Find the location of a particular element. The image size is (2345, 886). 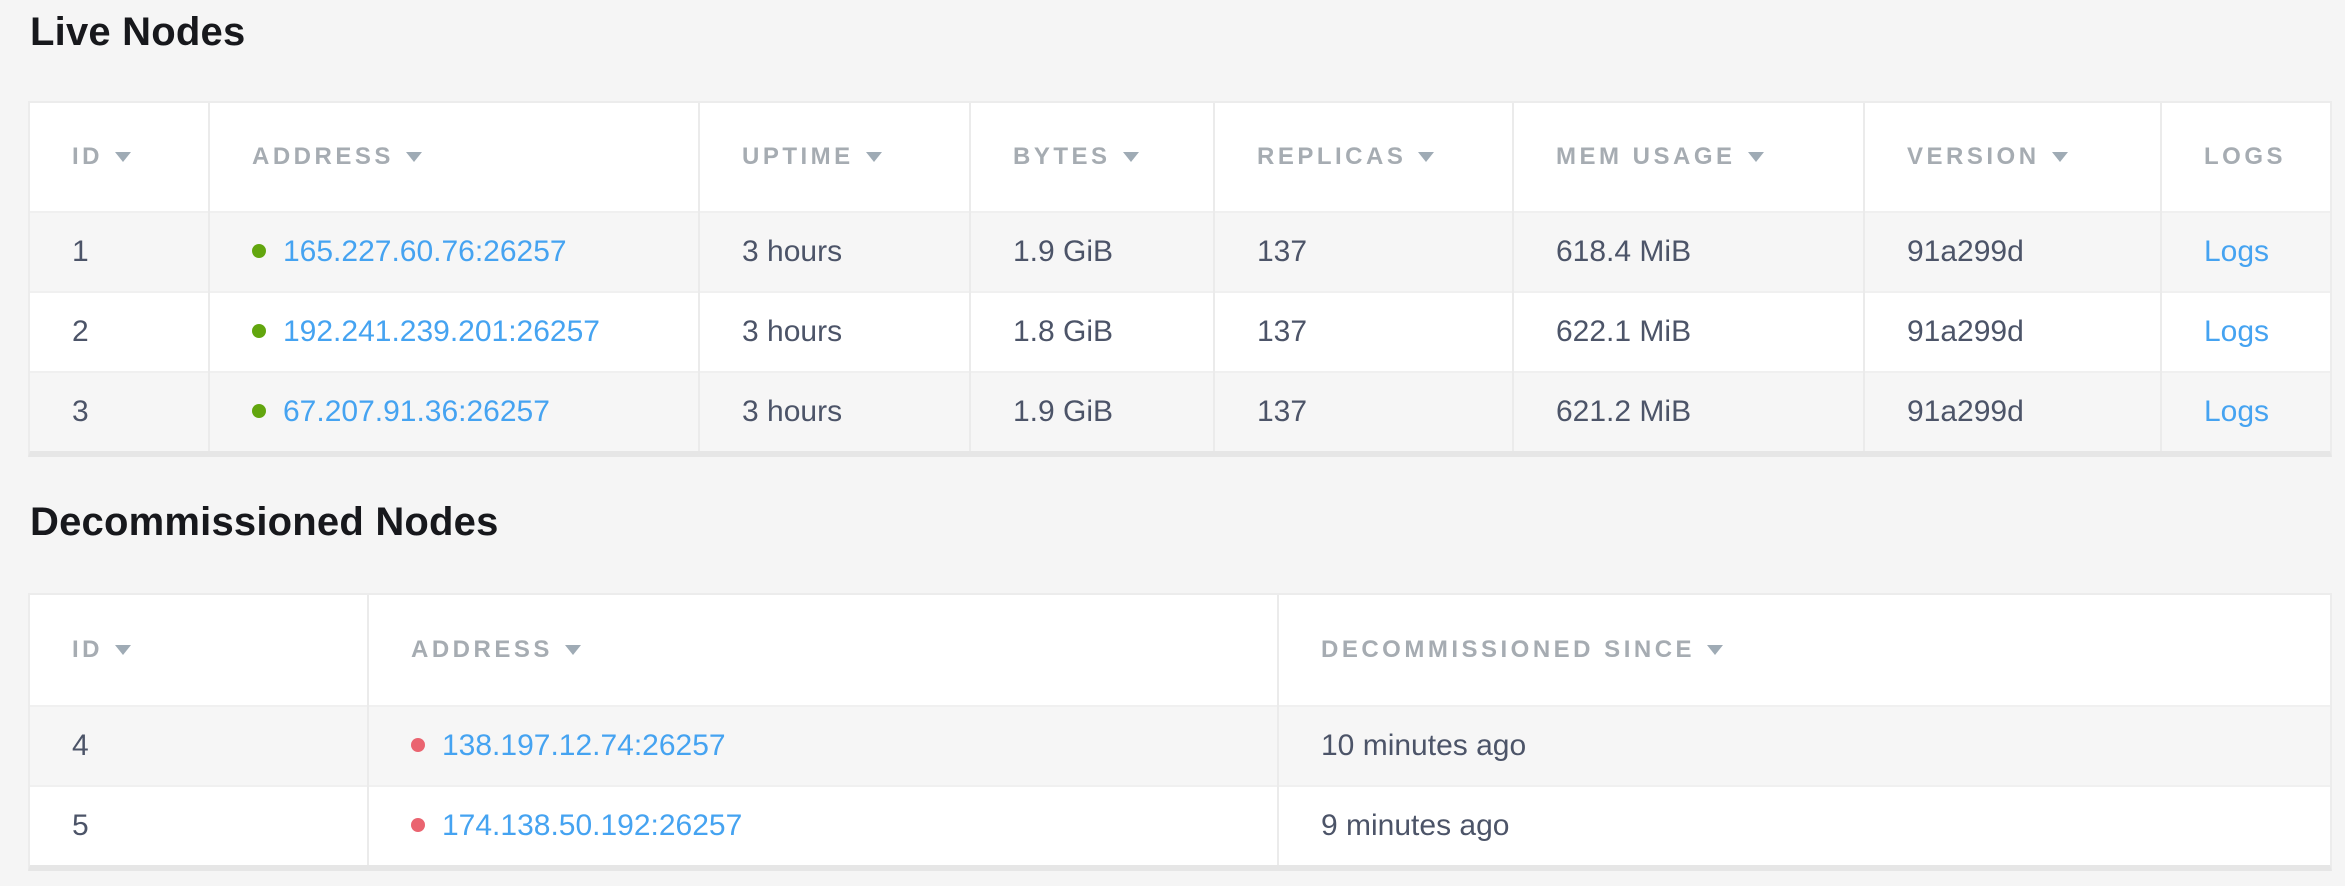

node-id-cell: 4 is located at coordinates (80, 745).